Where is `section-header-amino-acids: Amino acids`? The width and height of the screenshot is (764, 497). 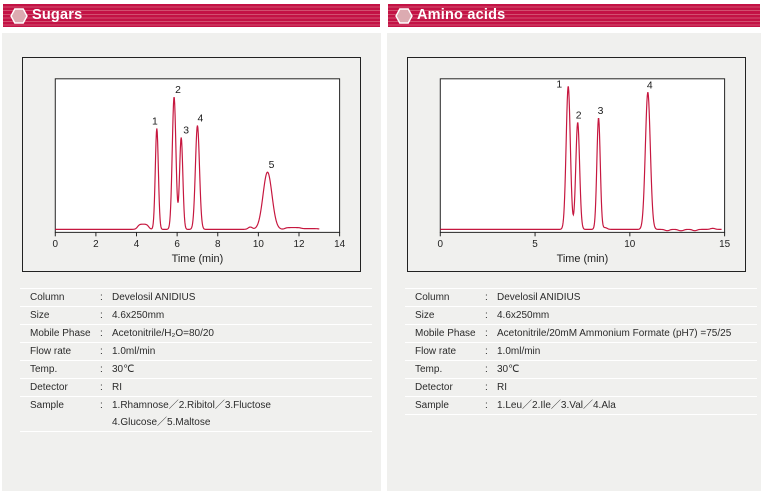 section-header-amino-acids: Amino acids is located at coordinates (574, 15).